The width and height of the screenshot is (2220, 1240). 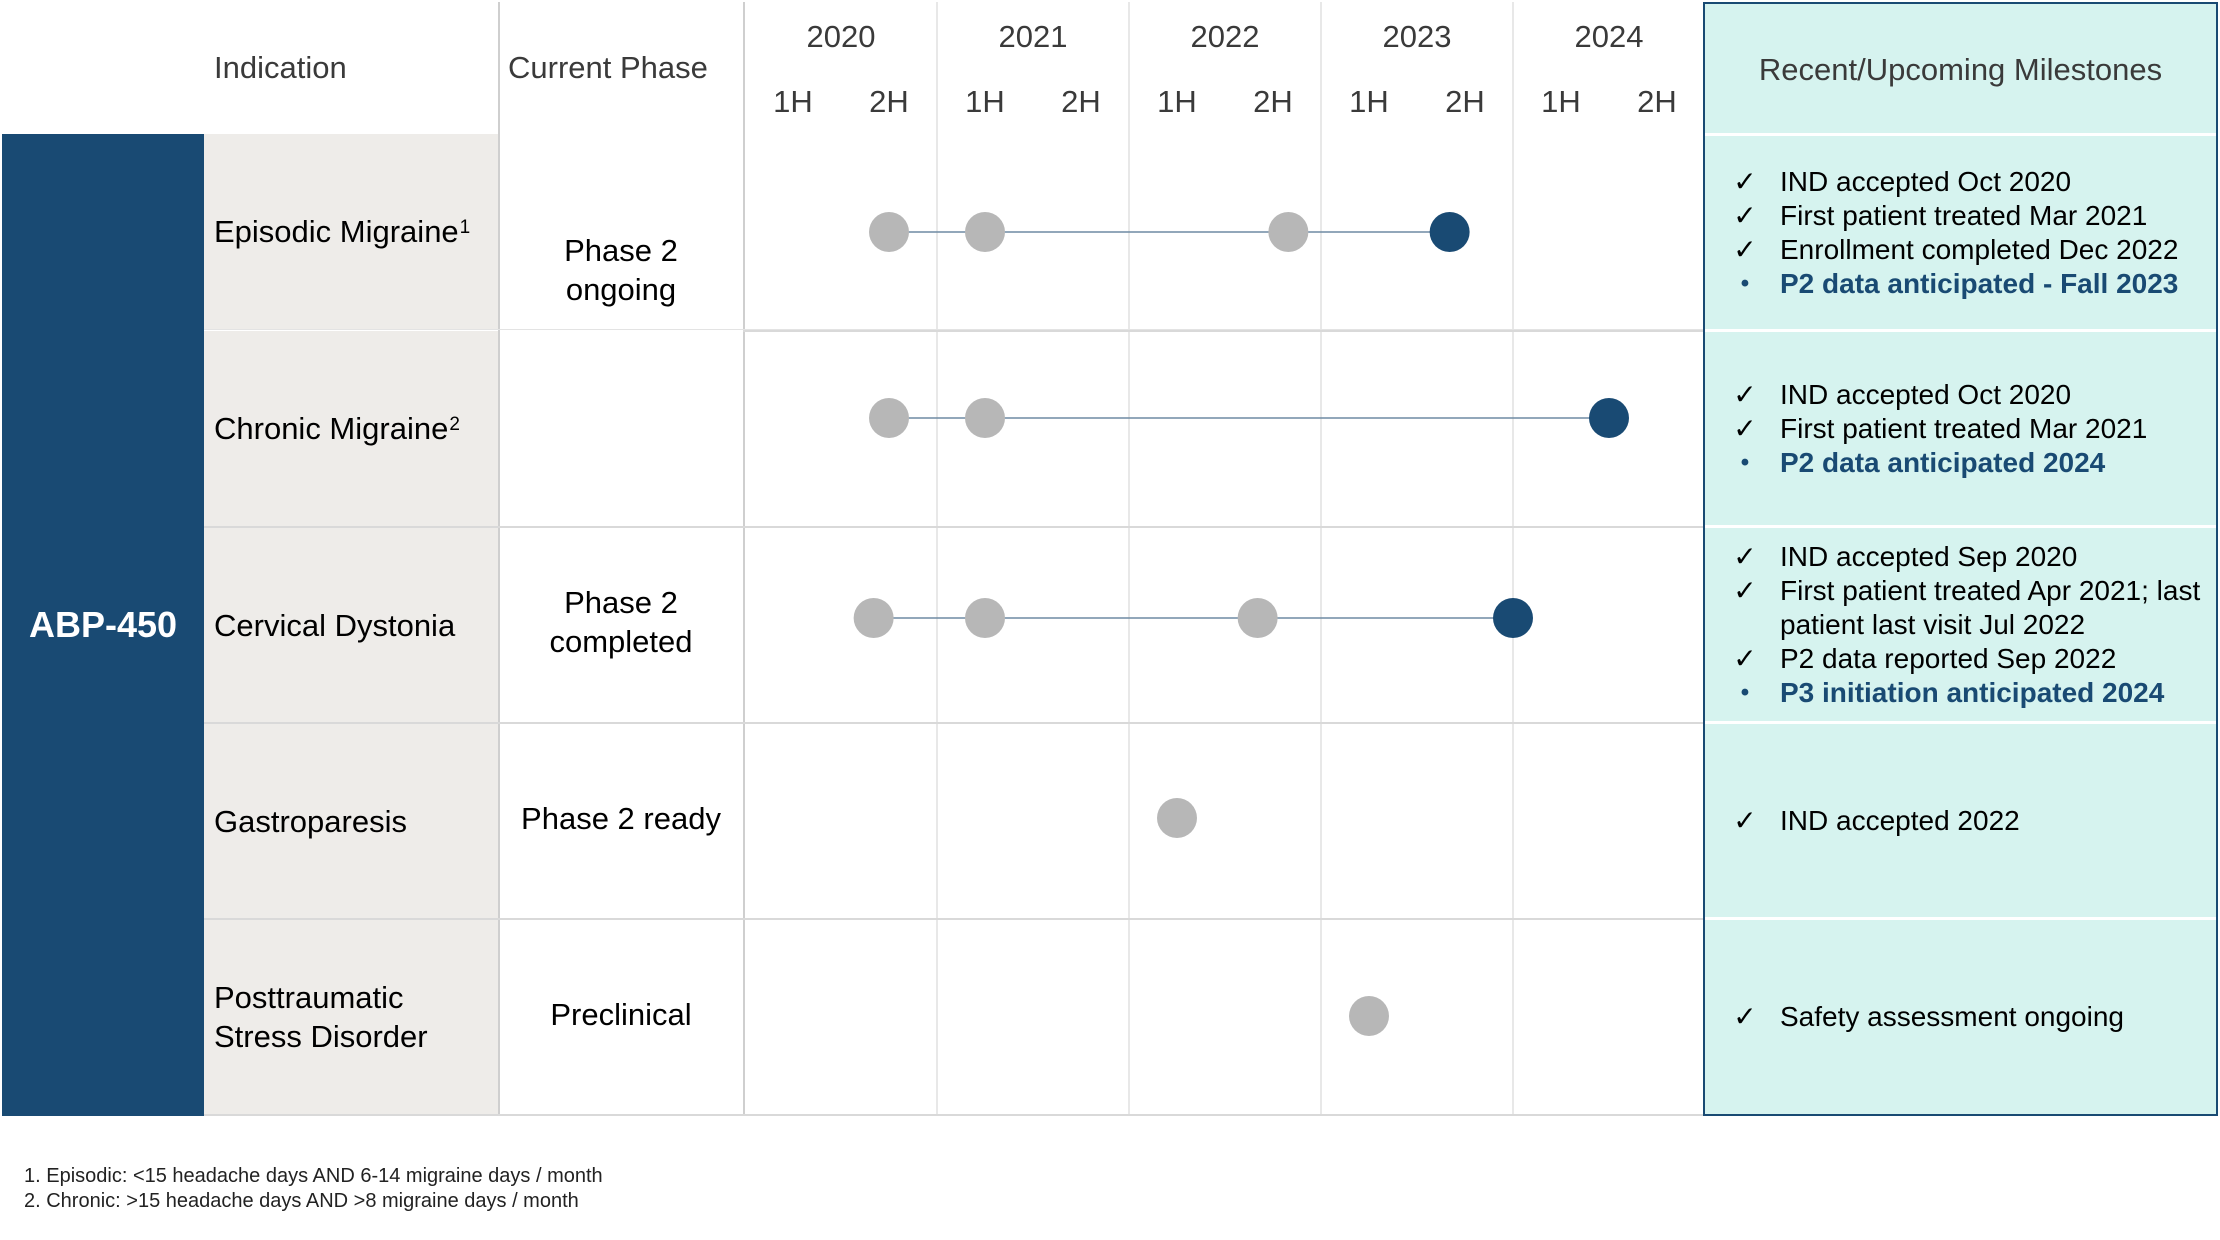 What do you see at coordinates (331, 428) in the screenshot?
I see `indication-label: Chronic Migraine` at bounding box center [331, 428].